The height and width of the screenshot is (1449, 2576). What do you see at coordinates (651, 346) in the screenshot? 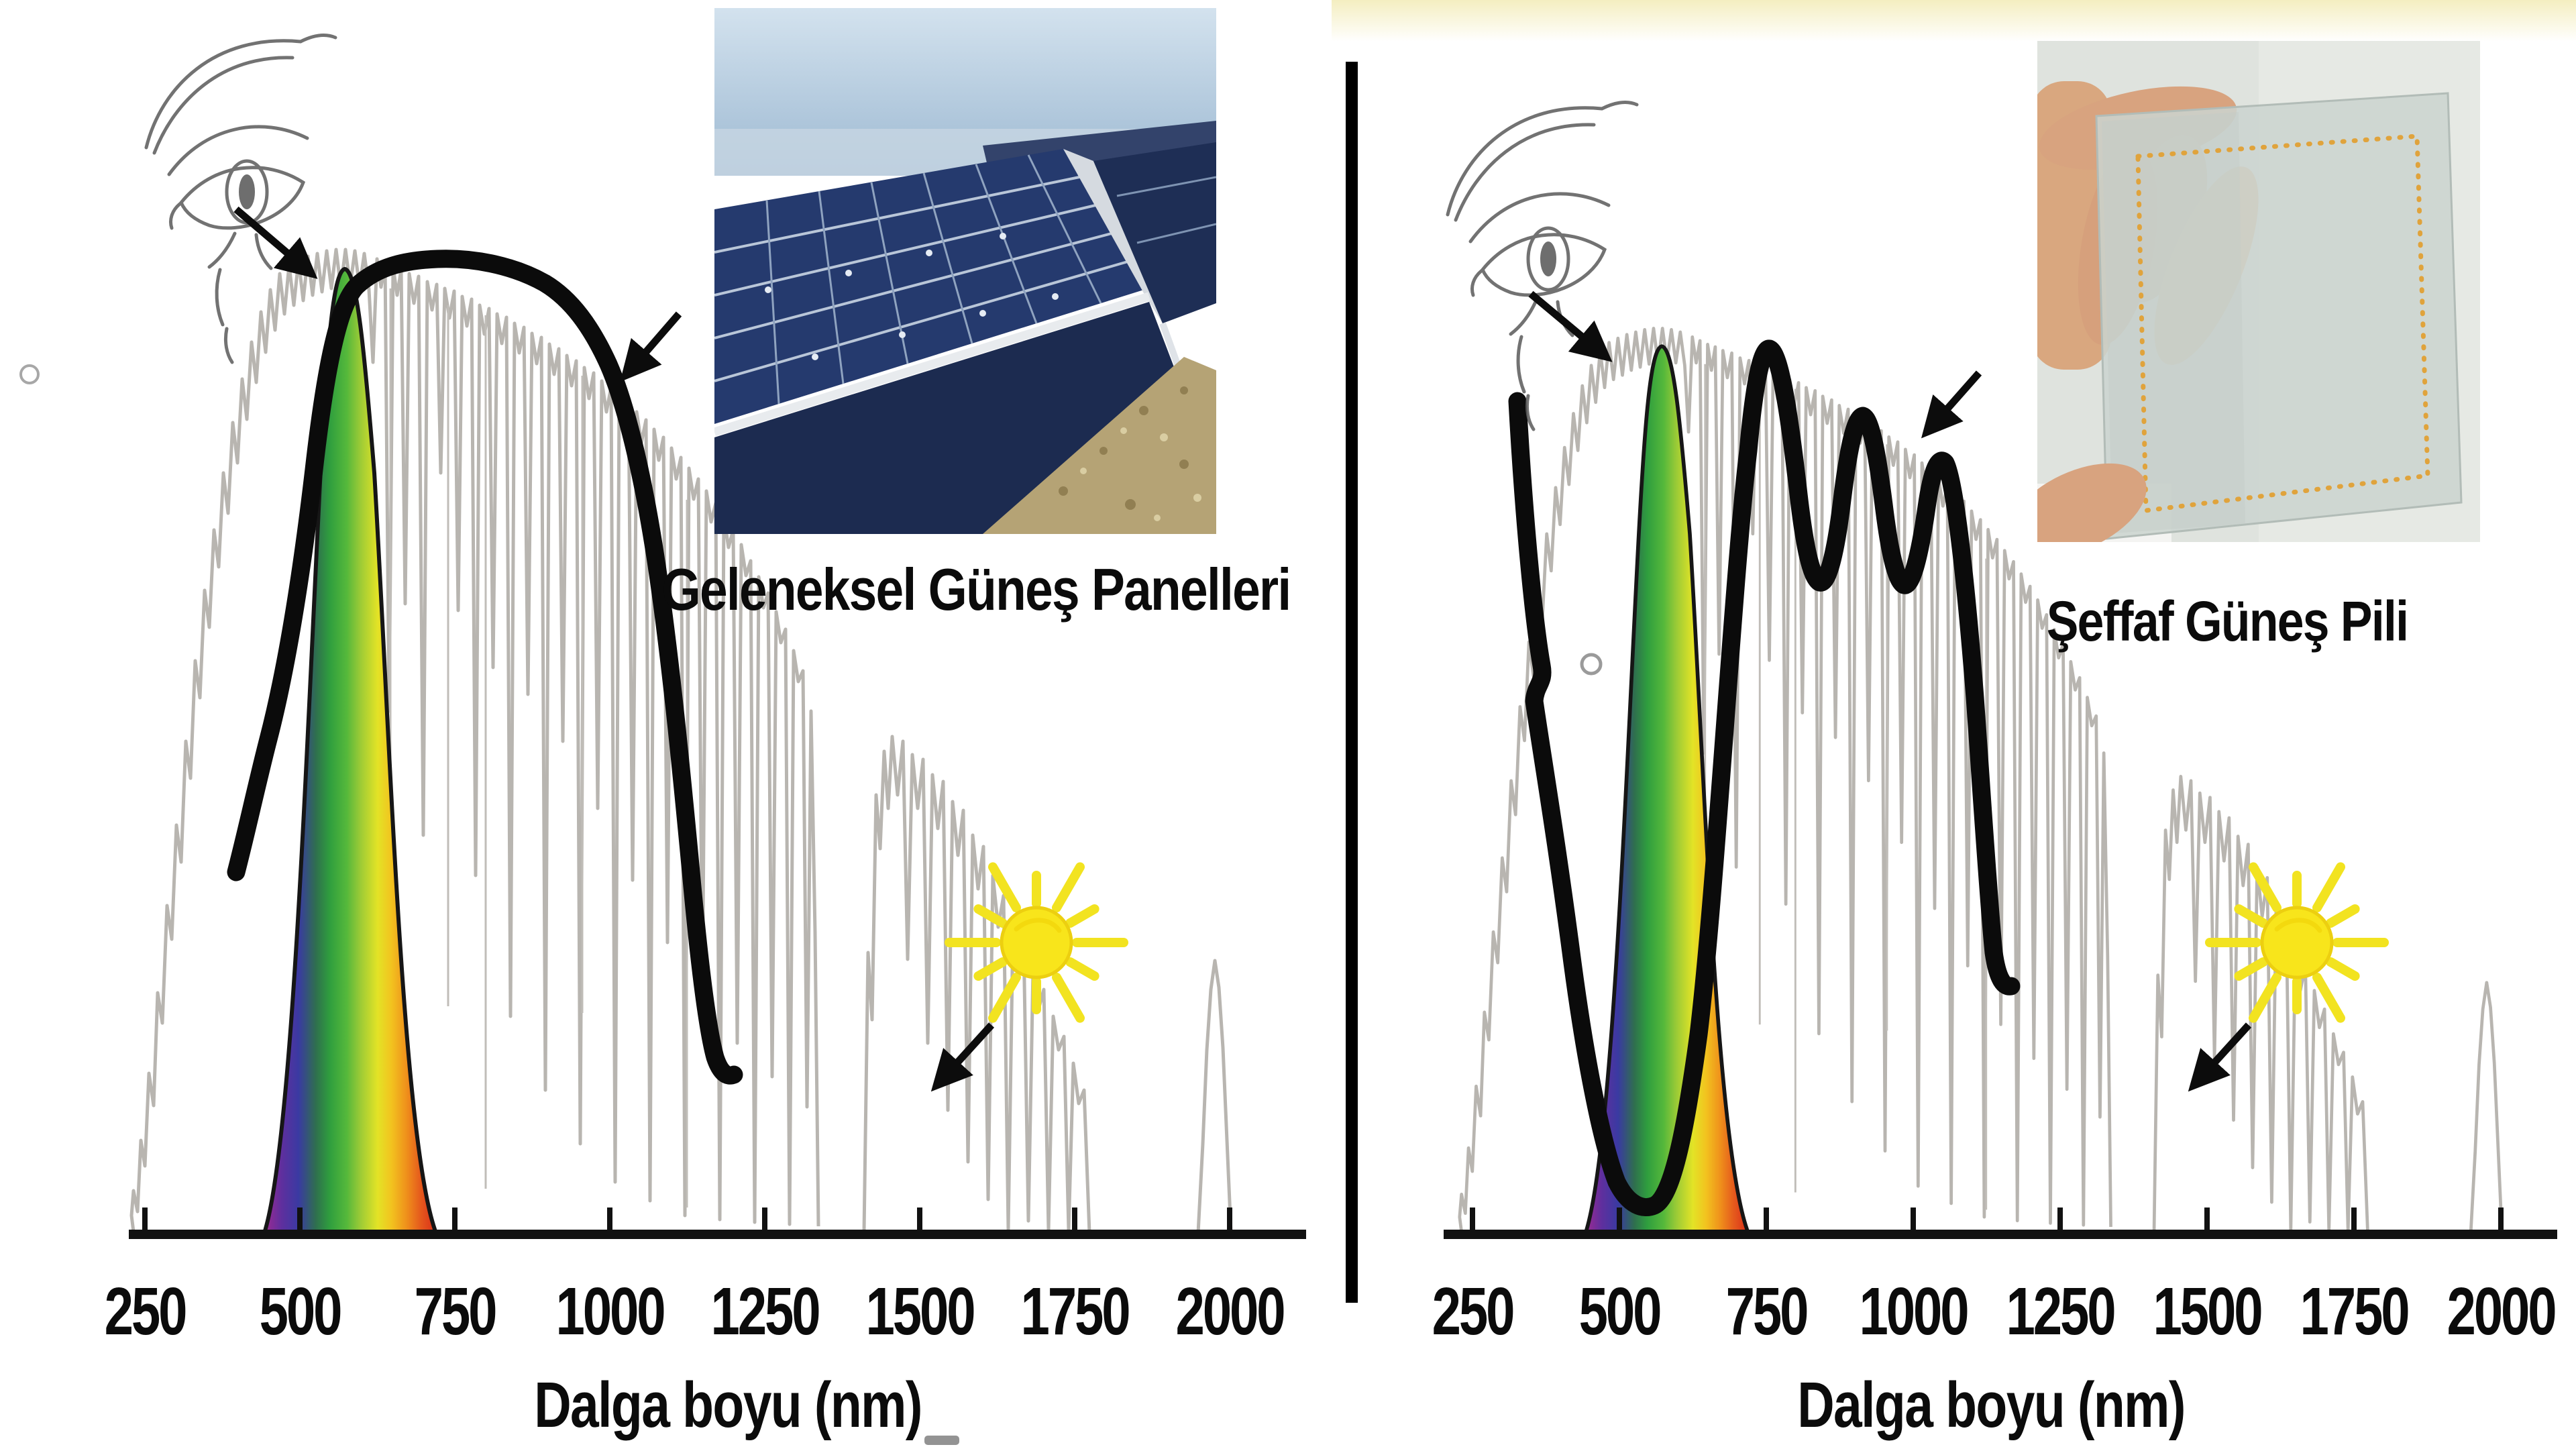
I see `panel-arrow-icon` at bounding box center [651, 346].